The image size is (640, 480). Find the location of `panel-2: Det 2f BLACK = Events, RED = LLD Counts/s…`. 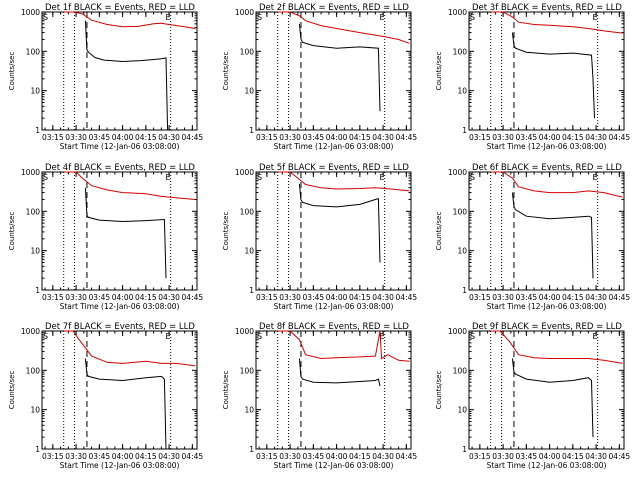

panel-2: Det 2f BLACK = Events, RED = LLD Counts/s… is located at coordinates (319, 77).